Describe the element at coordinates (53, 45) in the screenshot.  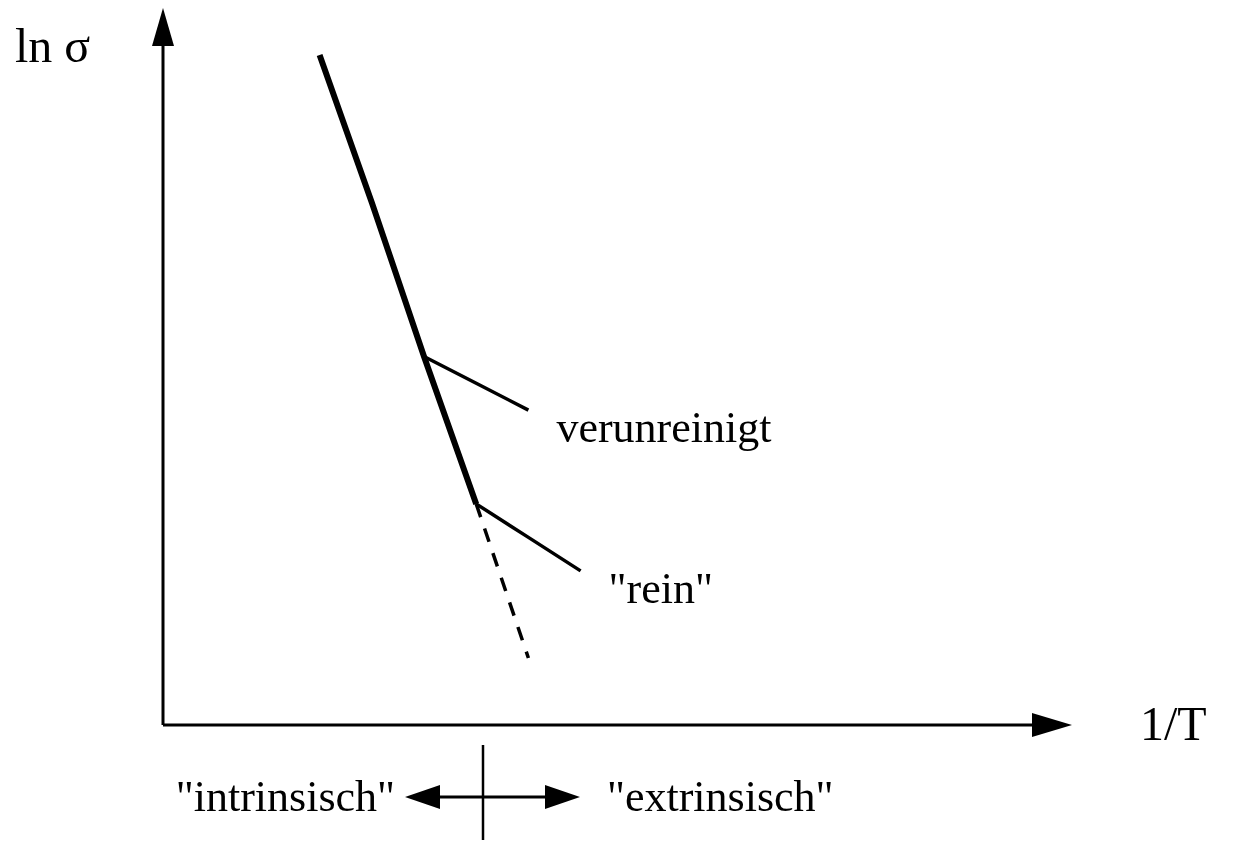
I see `y-axis-title: ln σ` at that location.